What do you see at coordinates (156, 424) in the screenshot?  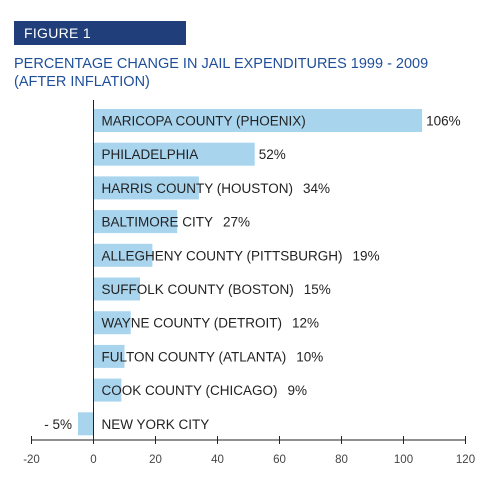 I see `bar-category-label: NEW YORK CITY` at bounding box center [156, 424].